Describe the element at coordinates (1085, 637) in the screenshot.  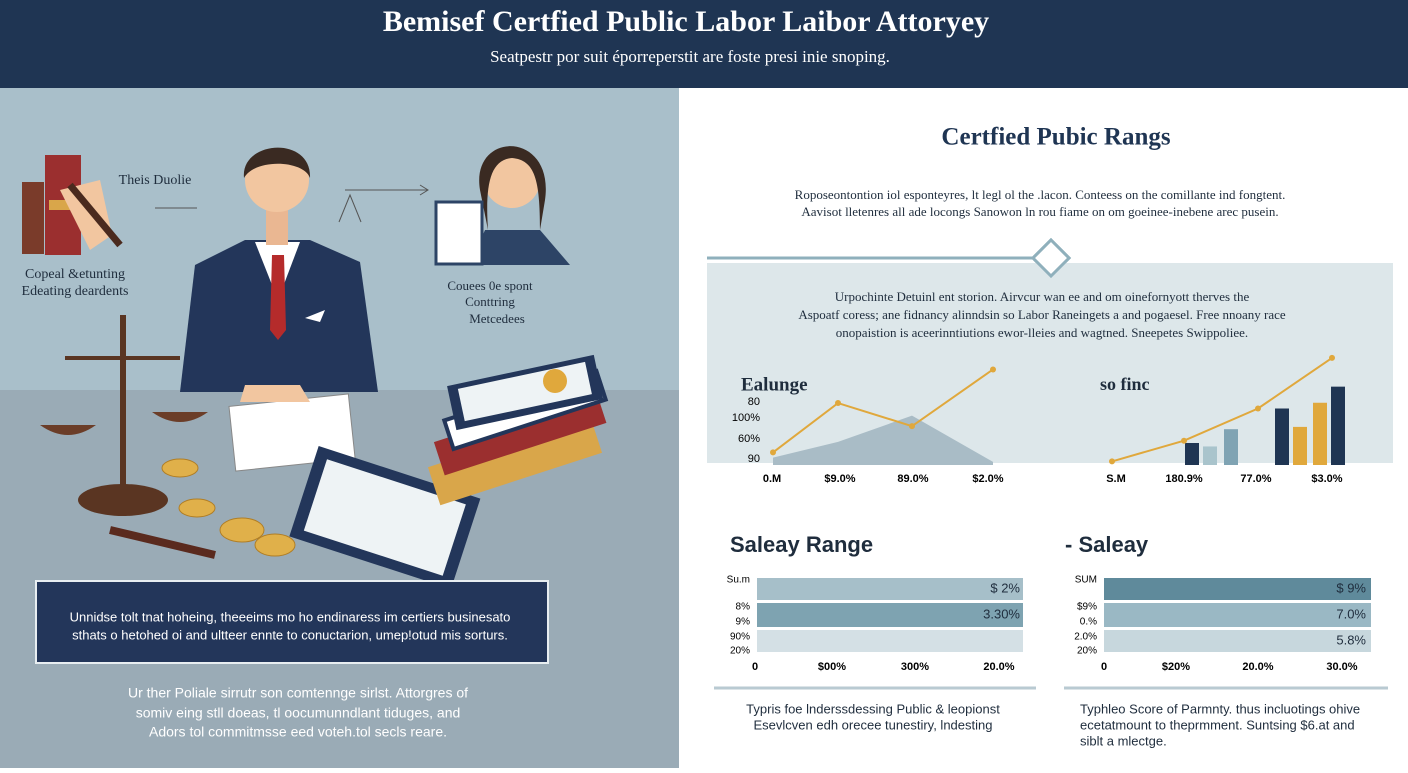
I see `row-label: 2.0%` at that location.